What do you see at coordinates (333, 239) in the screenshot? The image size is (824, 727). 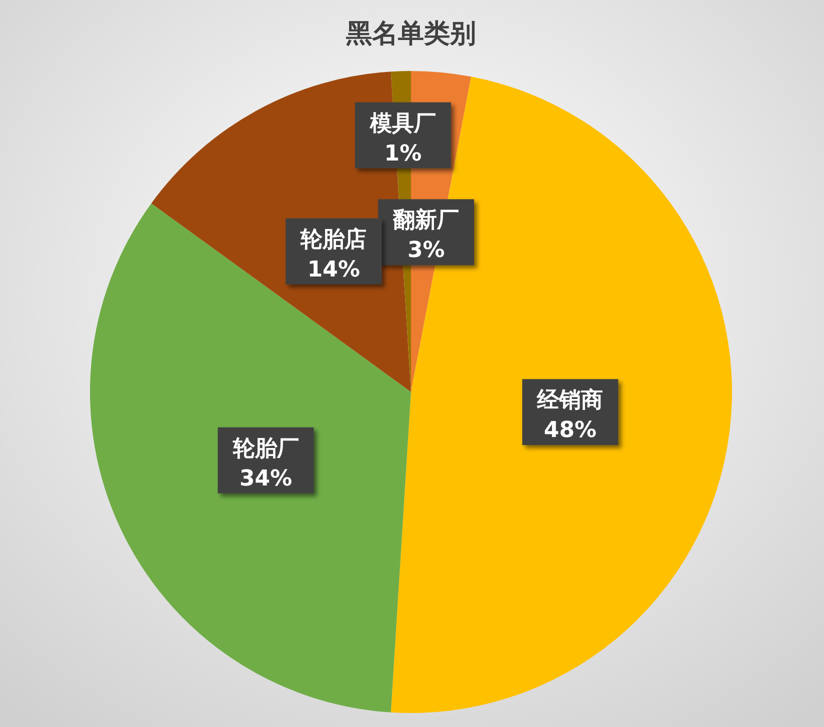 I see `slice-label: 轮胎店` at bounding box center [333, 239].